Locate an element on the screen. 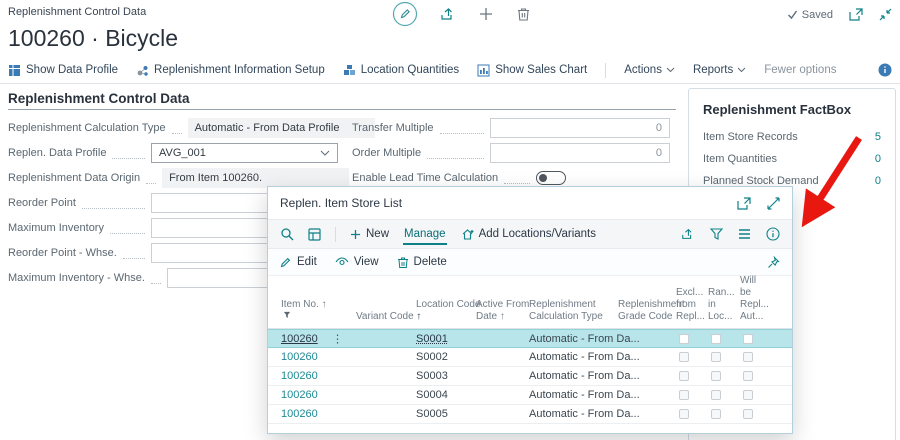  show-sales-chart-button: Show Sales Chart is located at coordinates (532, 70).